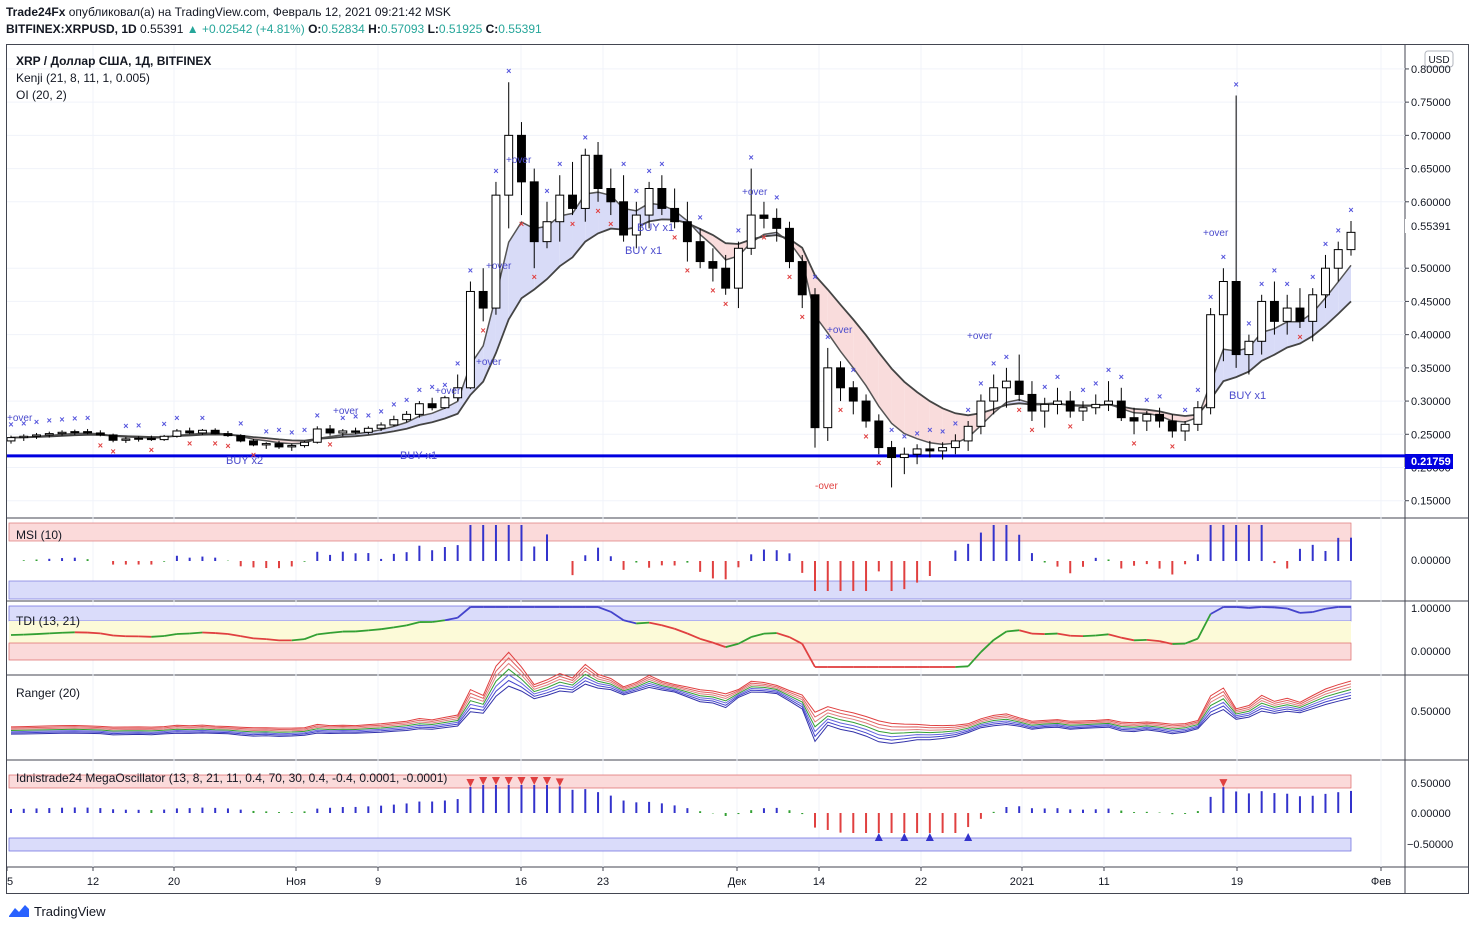 This screenshot has height=930, width=1475. Describe the element at coordinates (48, 693) in the screenshot. I see `ranger-label: Ranger (20)` at that location.